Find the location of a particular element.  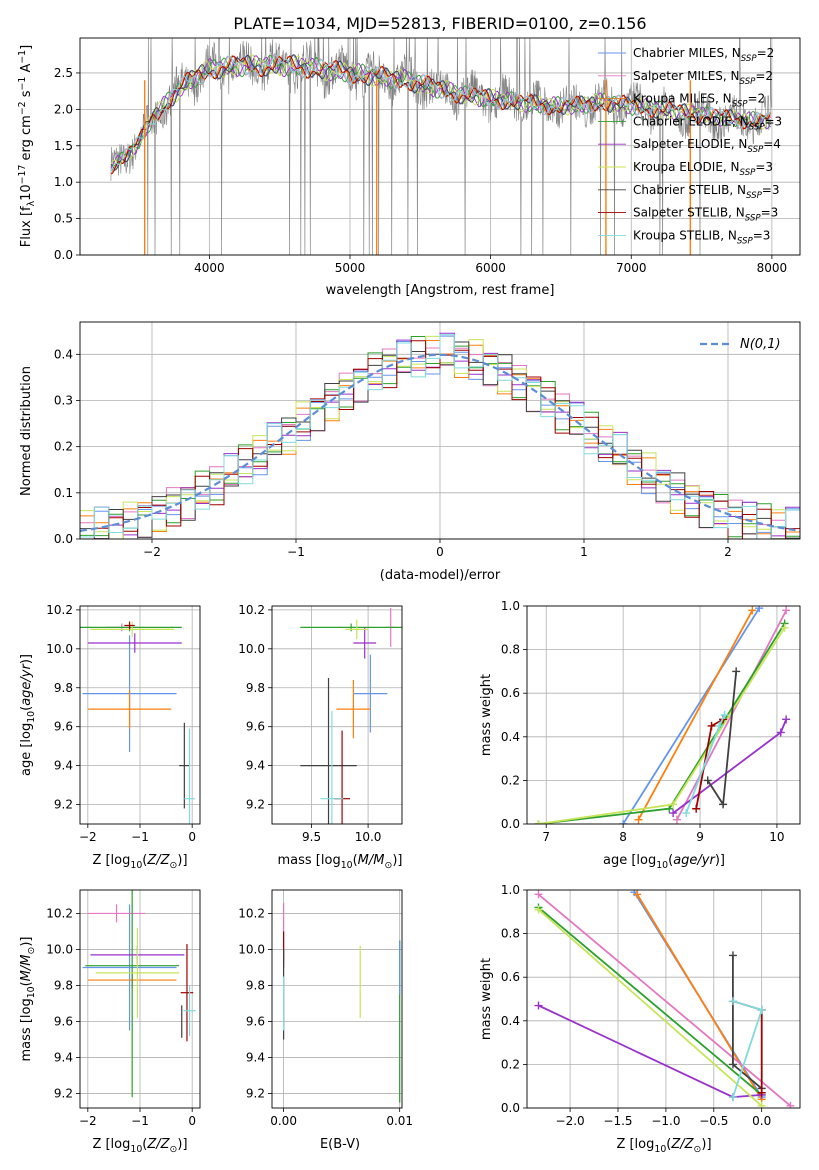

x-tick-label: 4000 is located at coordinates (209, 268).